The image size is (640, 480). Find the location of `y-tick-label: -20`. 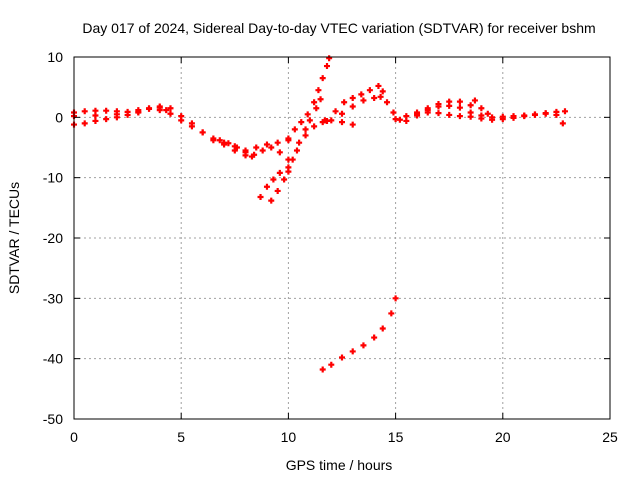

y-tick-label: -20 is located at coordinates (53, 238).